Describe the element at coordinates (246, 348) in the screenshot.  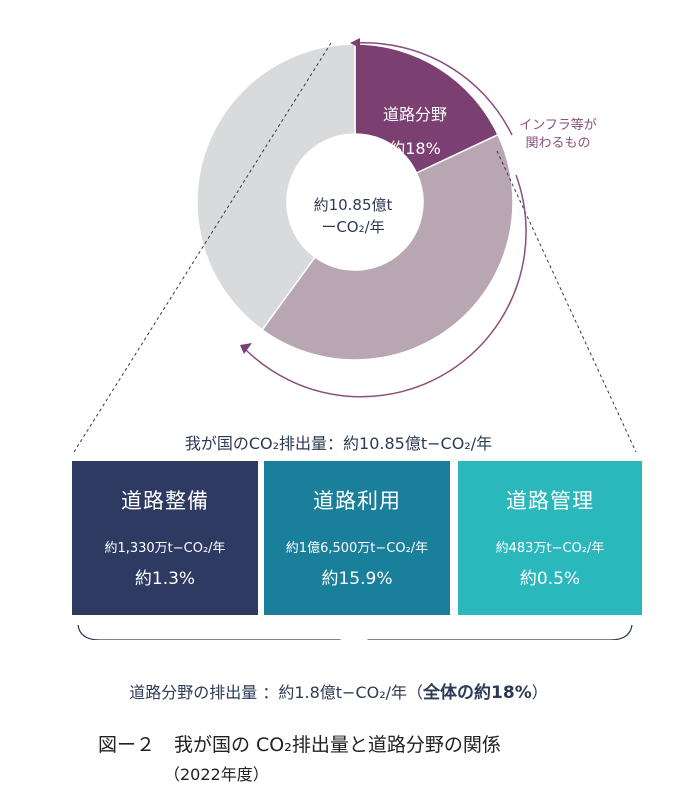
I see `arc-arrowhead-bottom` at that location.